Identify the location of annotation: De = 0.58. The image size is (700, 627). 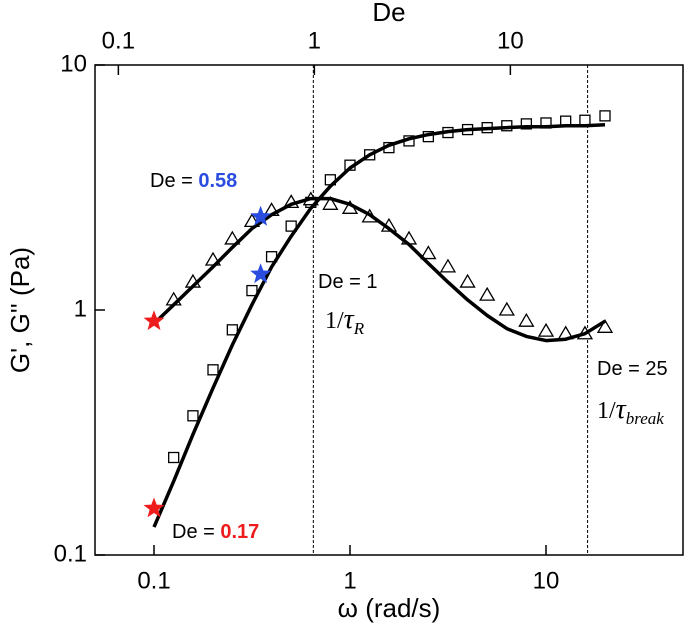
(193, 181).